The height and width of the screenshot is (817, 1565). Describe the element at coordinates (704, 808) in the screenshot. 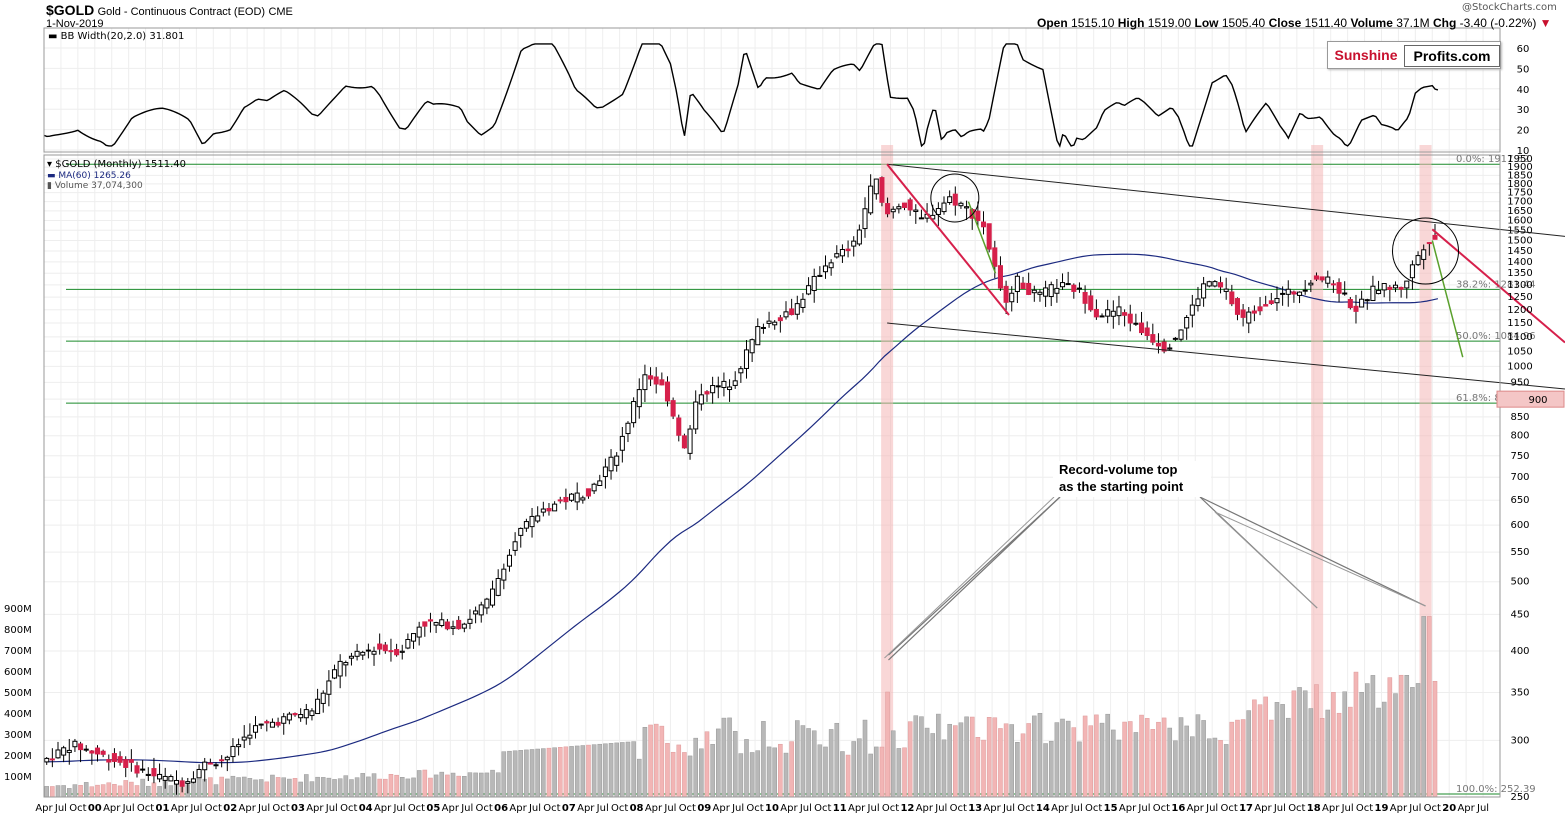

I see `x-tick-label: 09` at that location.